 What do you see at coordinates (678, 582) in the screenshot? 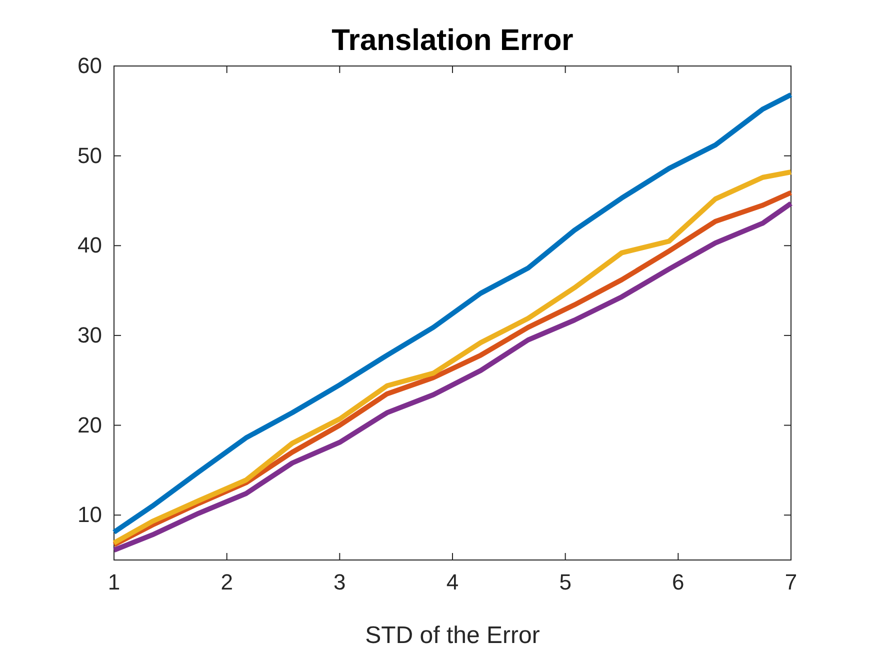
I see `x-tick-label: 6` at bounding box center [678, 582].